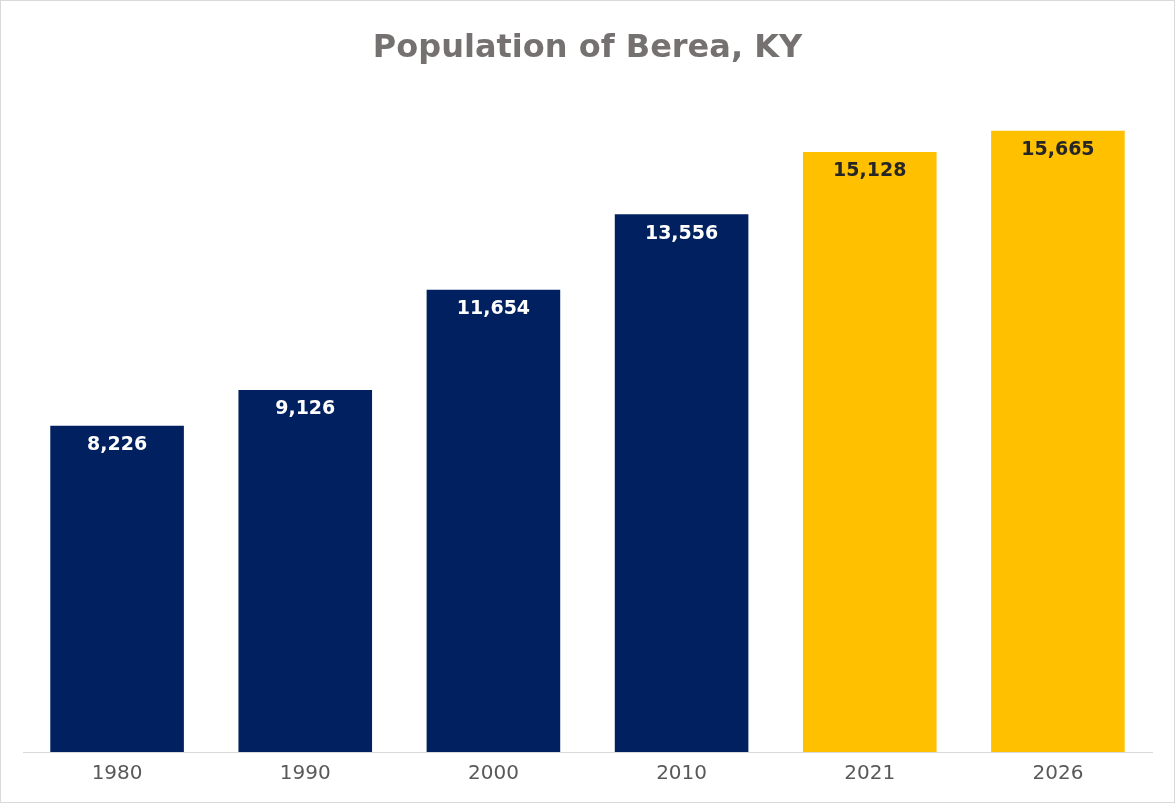  I want to click on data-label: 9,126, so click(305, 407).